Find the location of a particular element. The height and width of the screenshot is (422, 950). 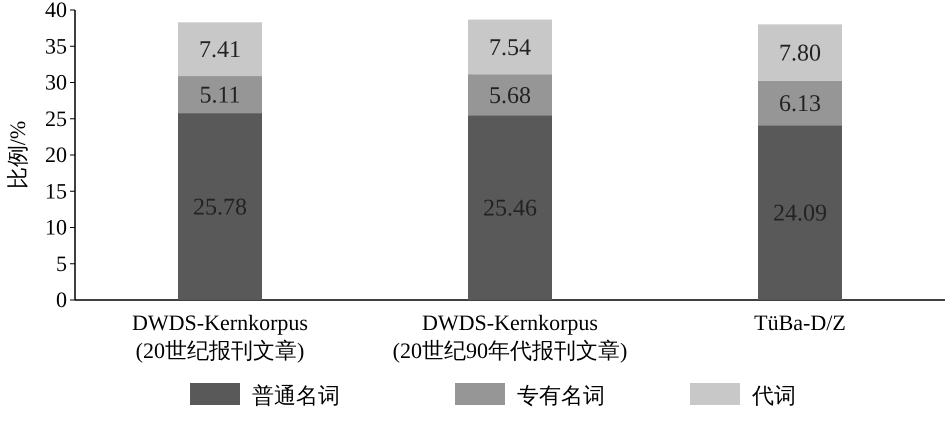

y-axis-title: 比例/% is located at coordinates (17, 155).